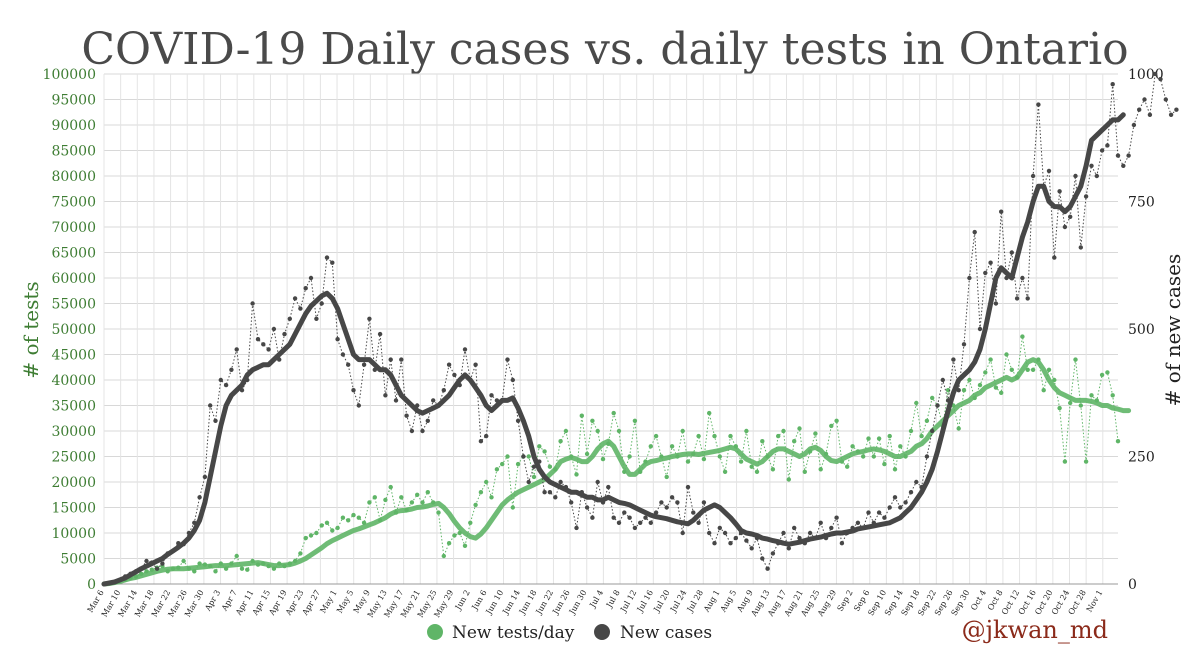  Describe the element at coordinates (73, 152) in the screenshot. I see `y-tick-left: 85000` at that location.